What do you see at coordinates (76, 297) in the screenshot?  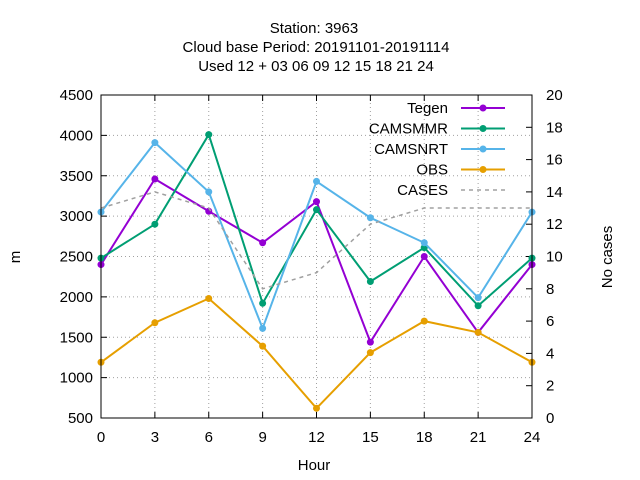 I see `y-tick-label: 2000` at bounding box center [76, 297].